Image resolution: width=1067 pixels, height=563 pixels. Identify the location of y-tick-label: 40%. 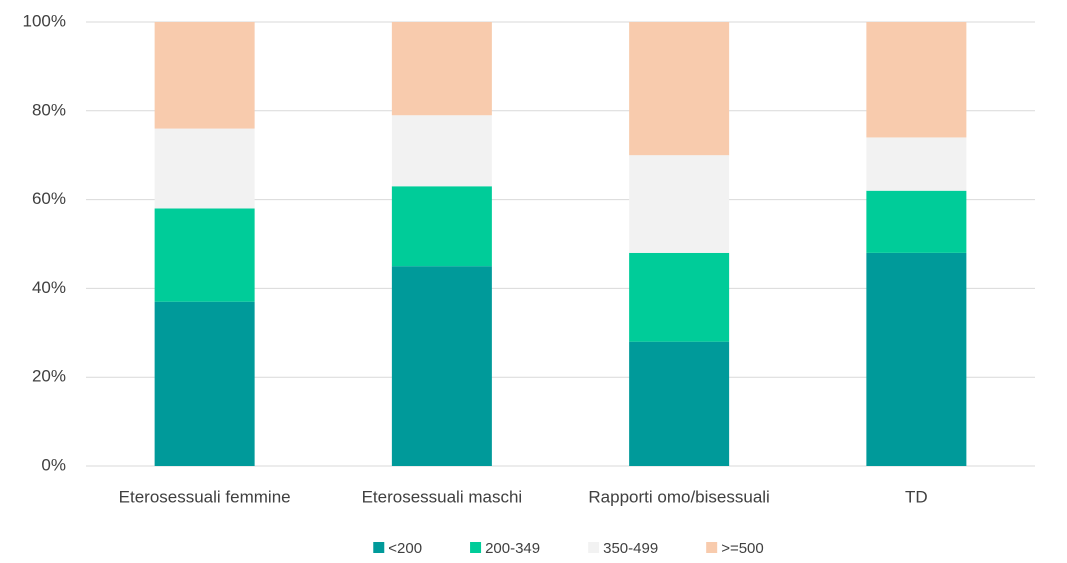
(49, 287).